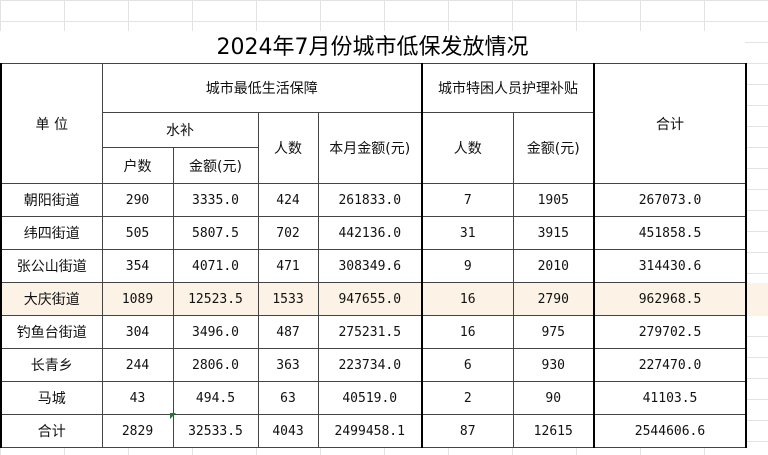  What do you see at coordinates (137, 431) in the screenshot?
I see `cell-households: 2829` at bounding box center [137, 431].